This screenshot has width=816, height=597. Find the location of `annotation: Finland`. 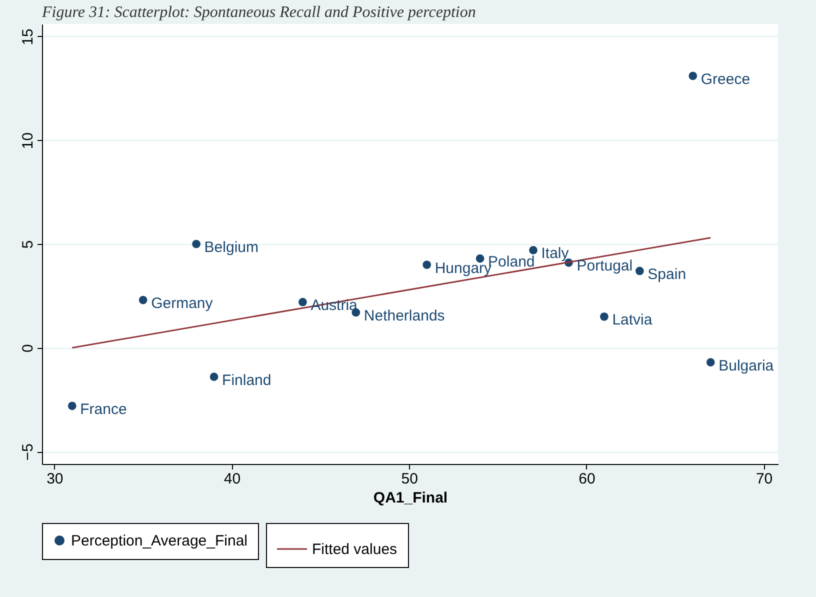

annotation: Finland is located at coordinates (247, 380).